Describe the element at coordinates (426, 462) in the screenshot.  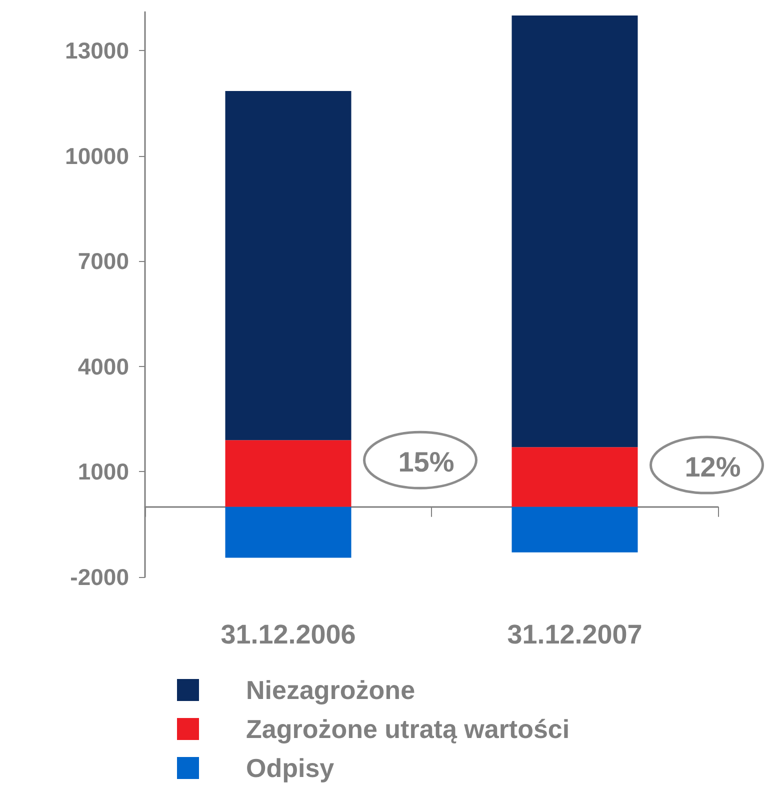
I see `annotation: 15%` at that location.